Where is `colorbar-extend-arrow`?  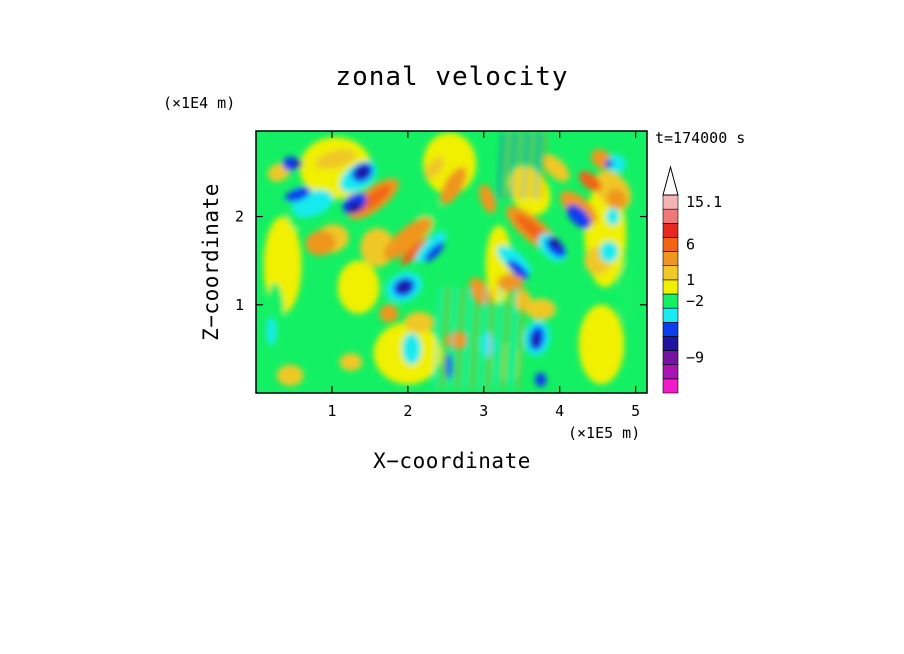 colorbar-extend-arrow is located at coordinates (670, 180).